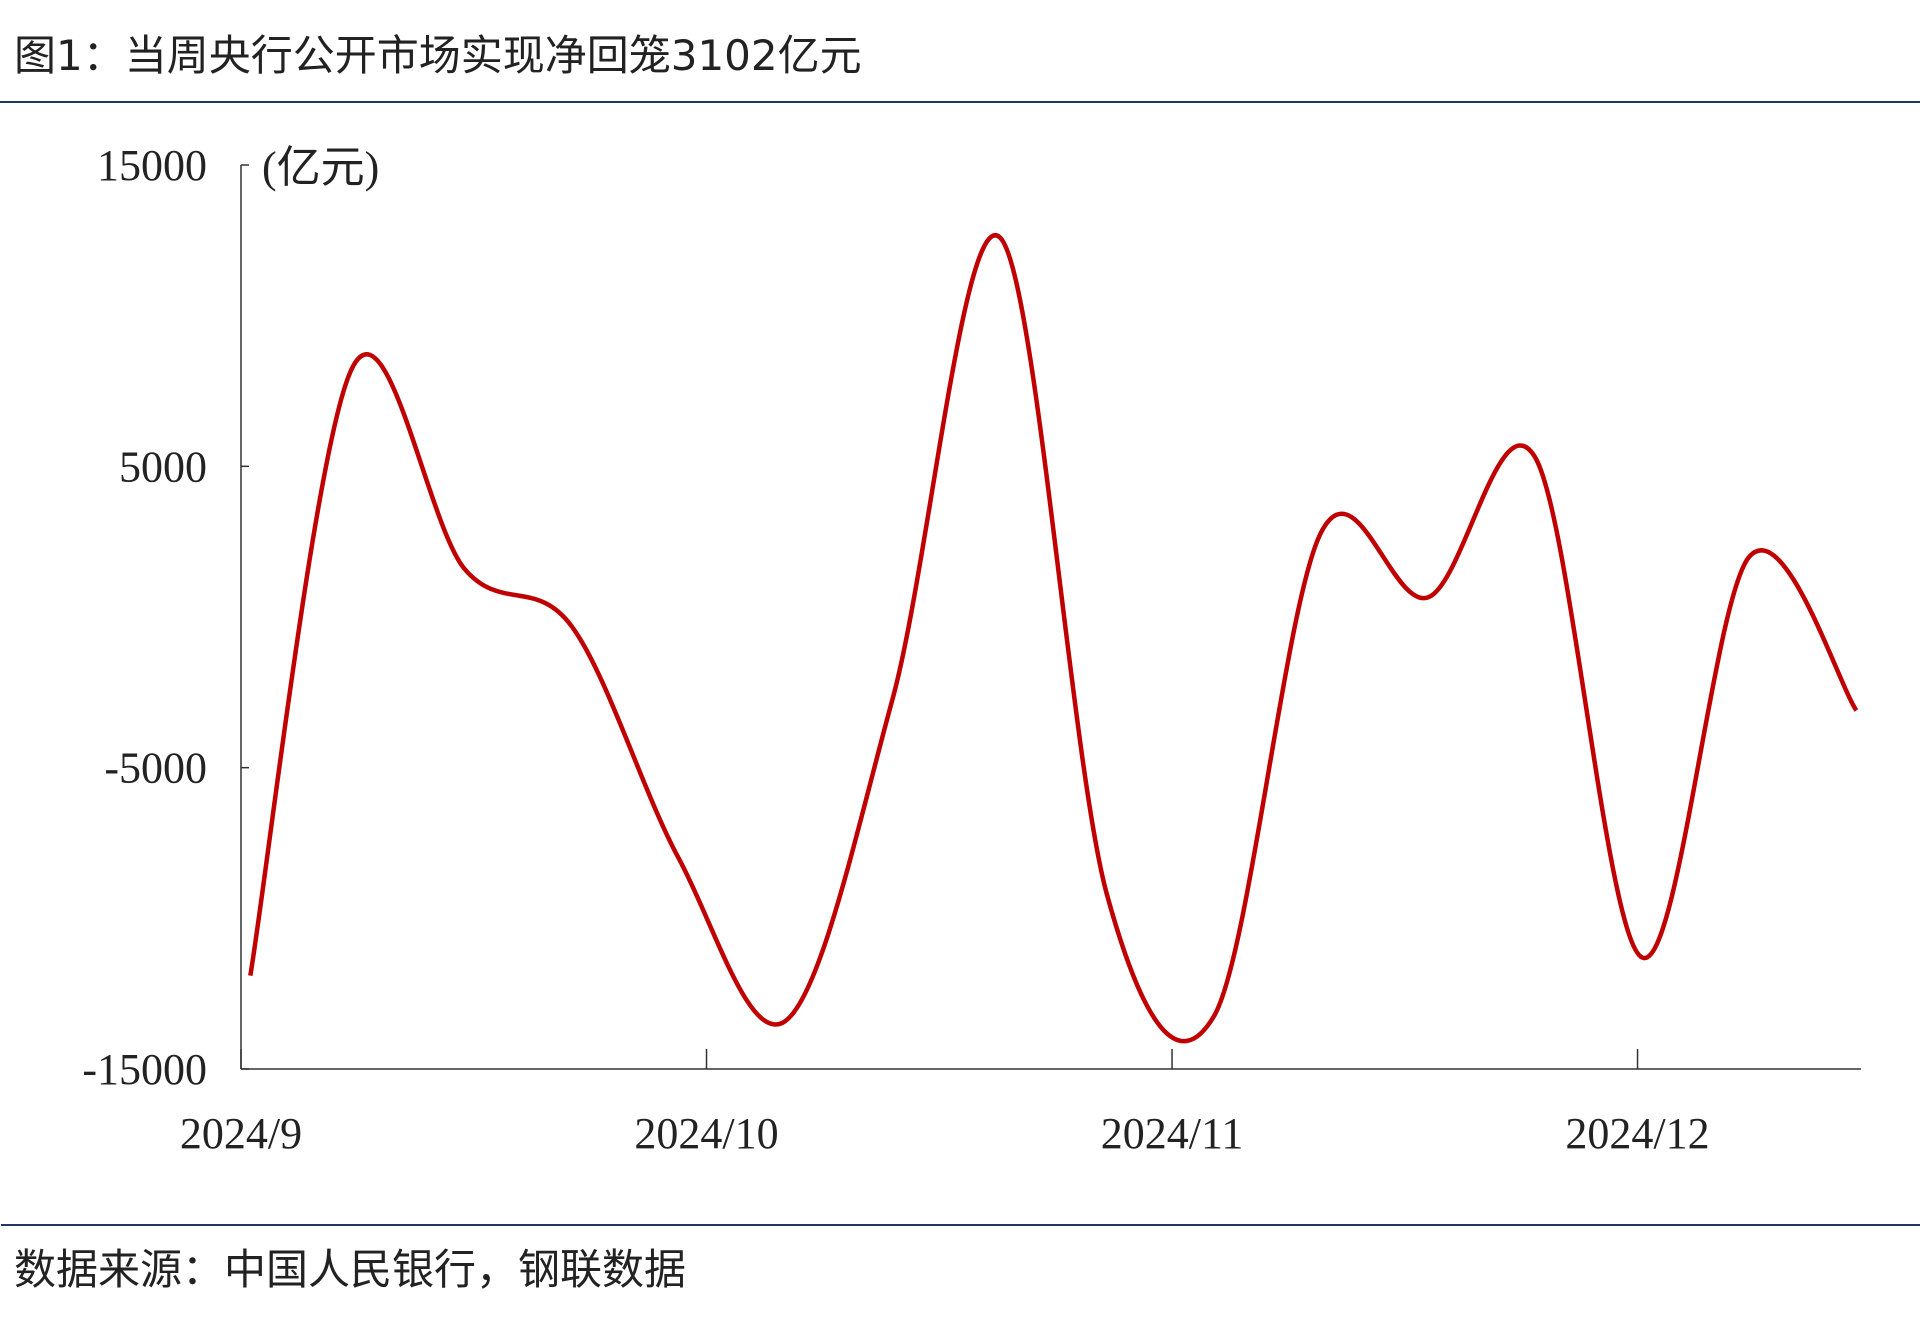 The height and width of the screenshot is (1331, 1920). I want to click on y-axis-label: (亿元), so click(320, 167).